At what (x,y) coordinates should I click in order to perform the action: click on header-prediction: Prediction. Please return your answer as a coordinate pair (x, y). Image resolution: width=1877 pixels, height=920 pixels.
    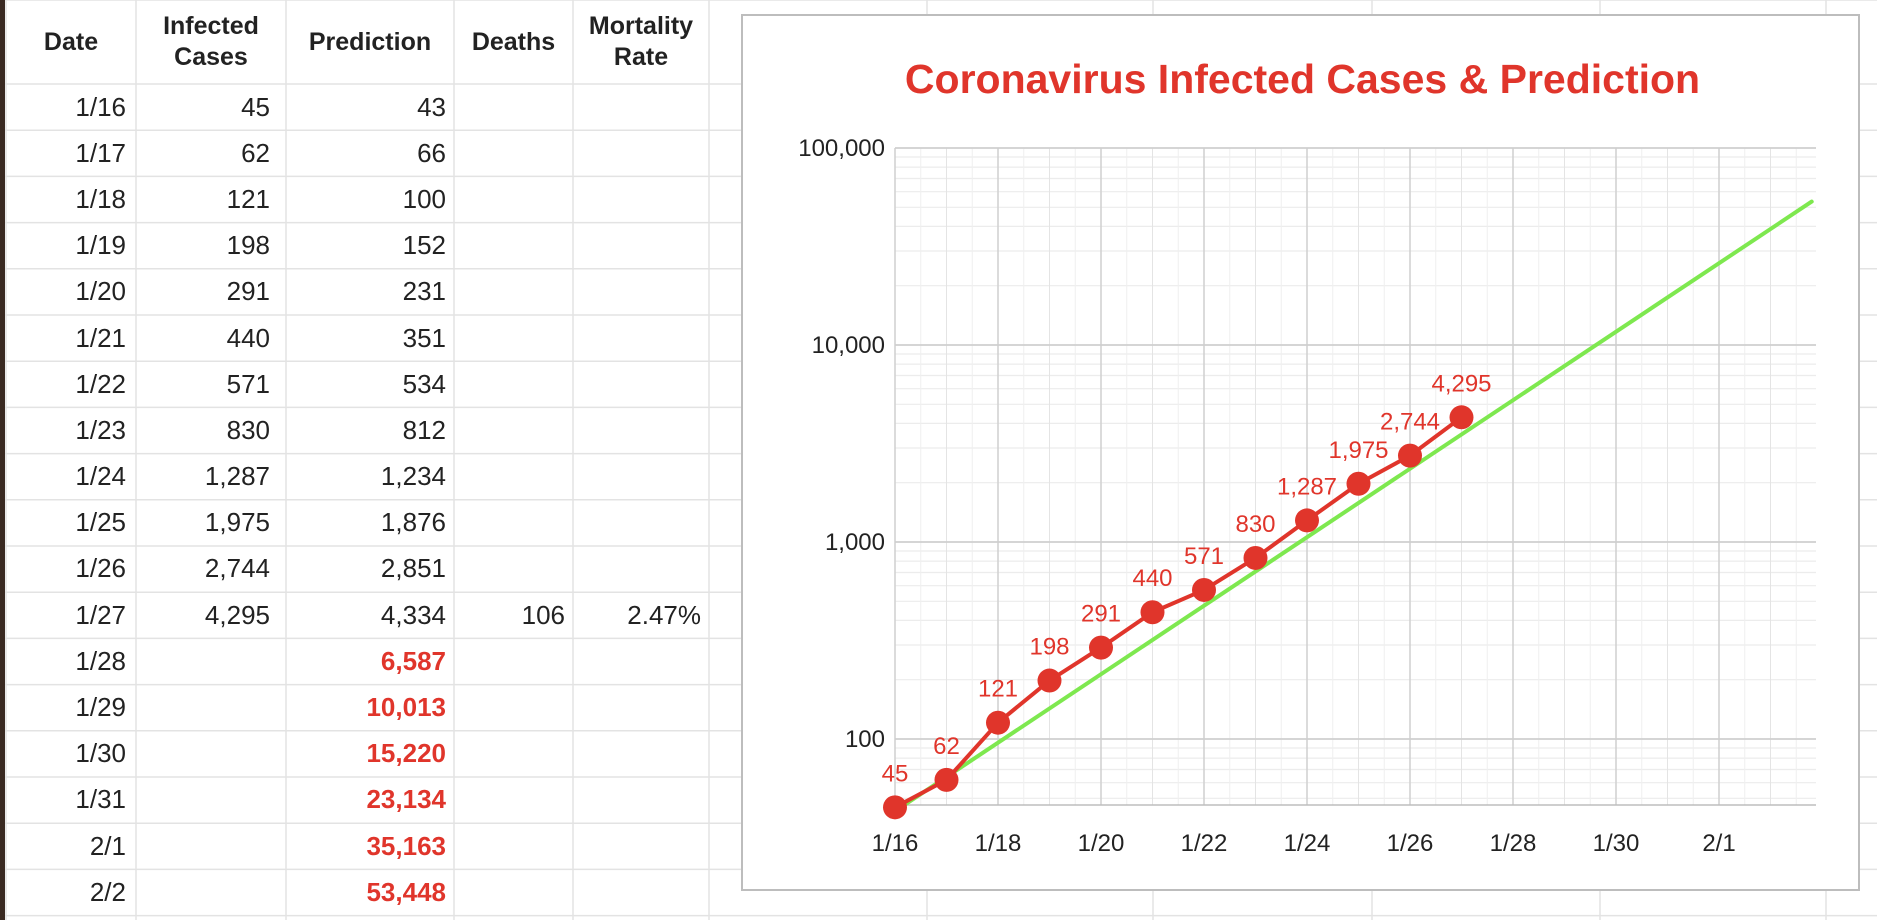
    Looking at the image, I should click on (370, 41).